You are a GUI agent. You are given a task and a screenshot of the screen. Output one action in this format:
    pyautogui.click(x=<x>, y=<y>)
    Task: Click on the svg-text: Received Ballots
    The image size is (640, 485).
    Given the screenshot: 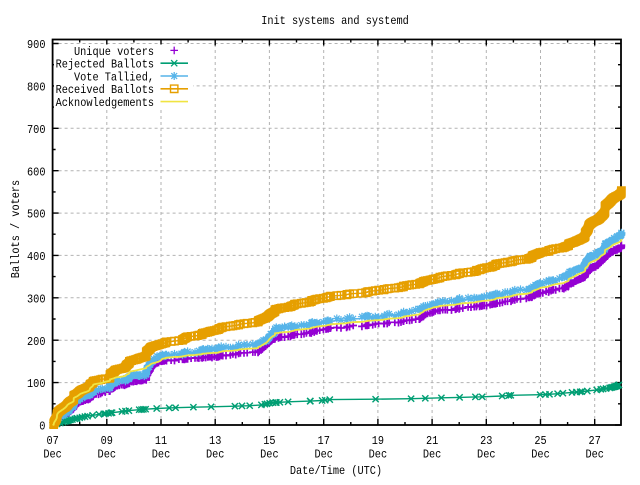 What is the action you would take?
    pyautogui.click(x=105, y=90)
    